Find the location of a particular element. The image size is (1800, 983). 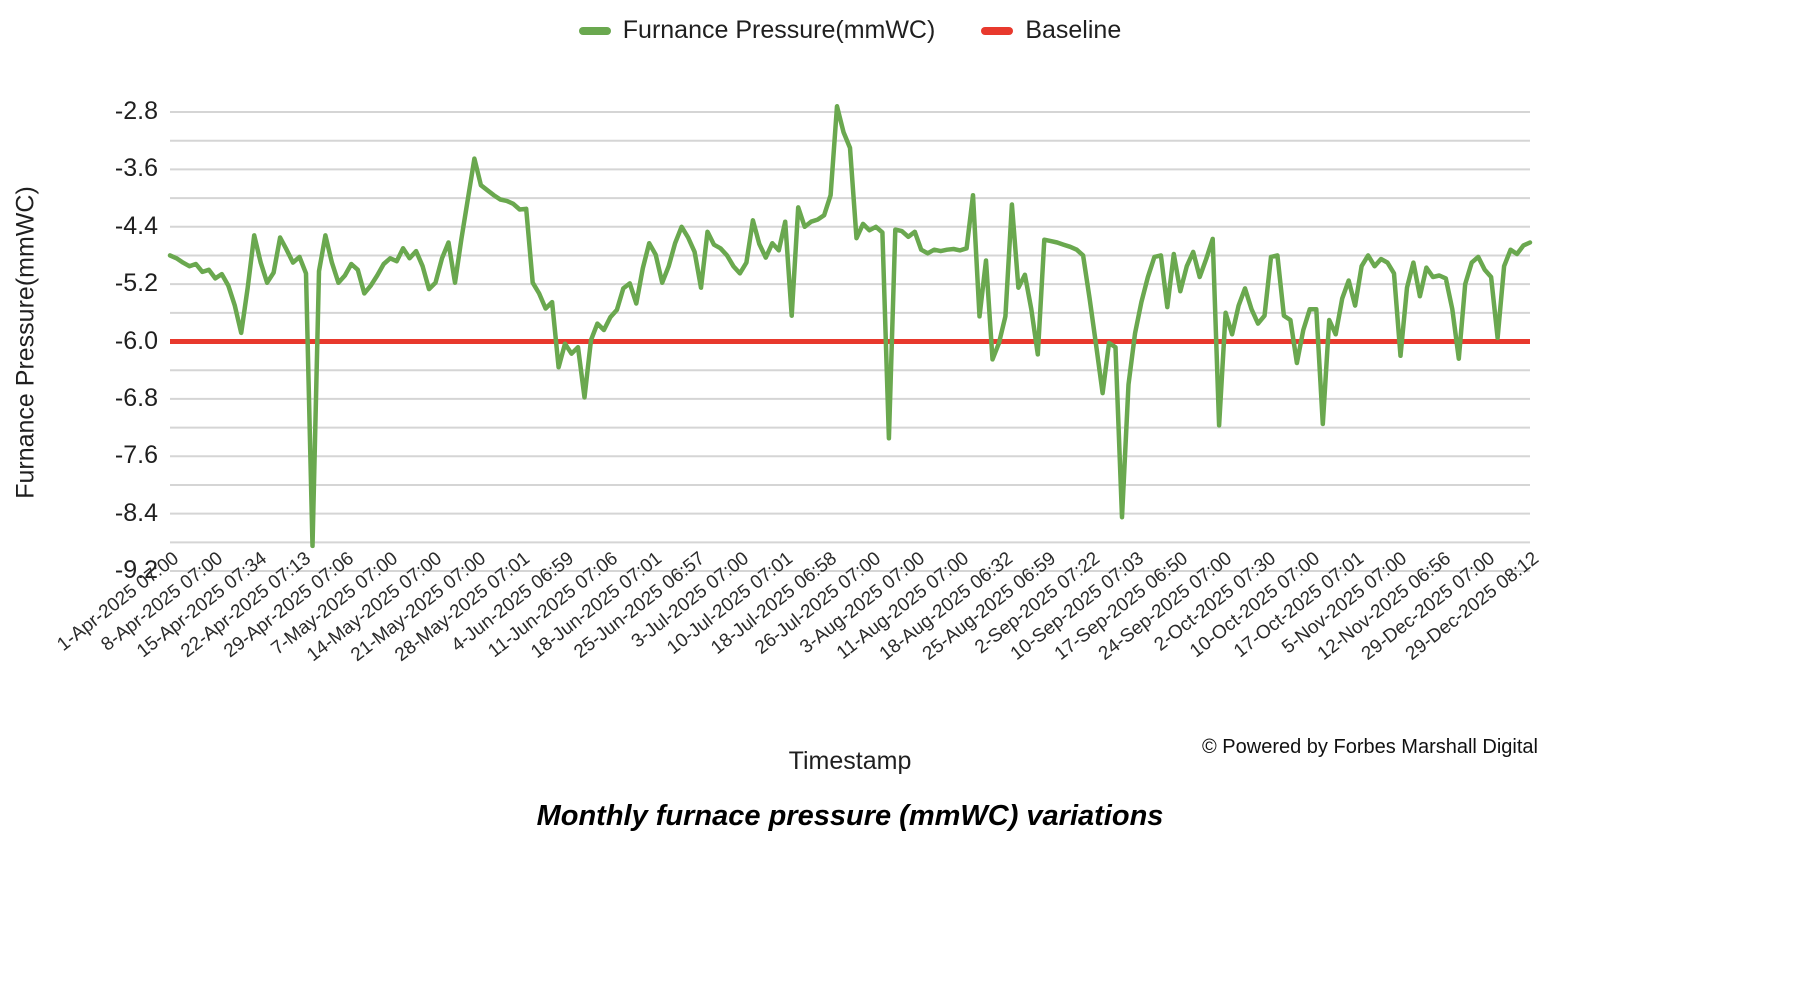

legend: Furnance Pressure(mmWC) Baseline is located at coordinates (850, 30).